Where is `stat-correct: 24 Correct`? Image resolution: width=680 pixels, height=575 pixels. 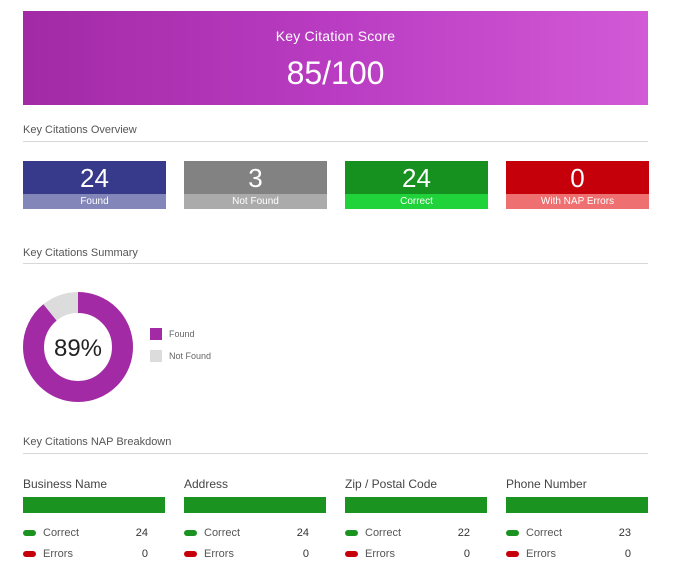 stat-correct: 24 Correct is located at coordinates (416, 185).